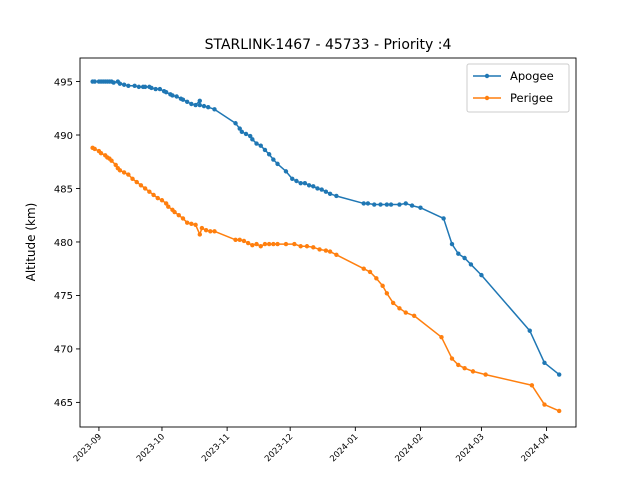 The width and height of the screenshot is (640, 480). I want to click on y-tick-label: 485, so click(63, 189).